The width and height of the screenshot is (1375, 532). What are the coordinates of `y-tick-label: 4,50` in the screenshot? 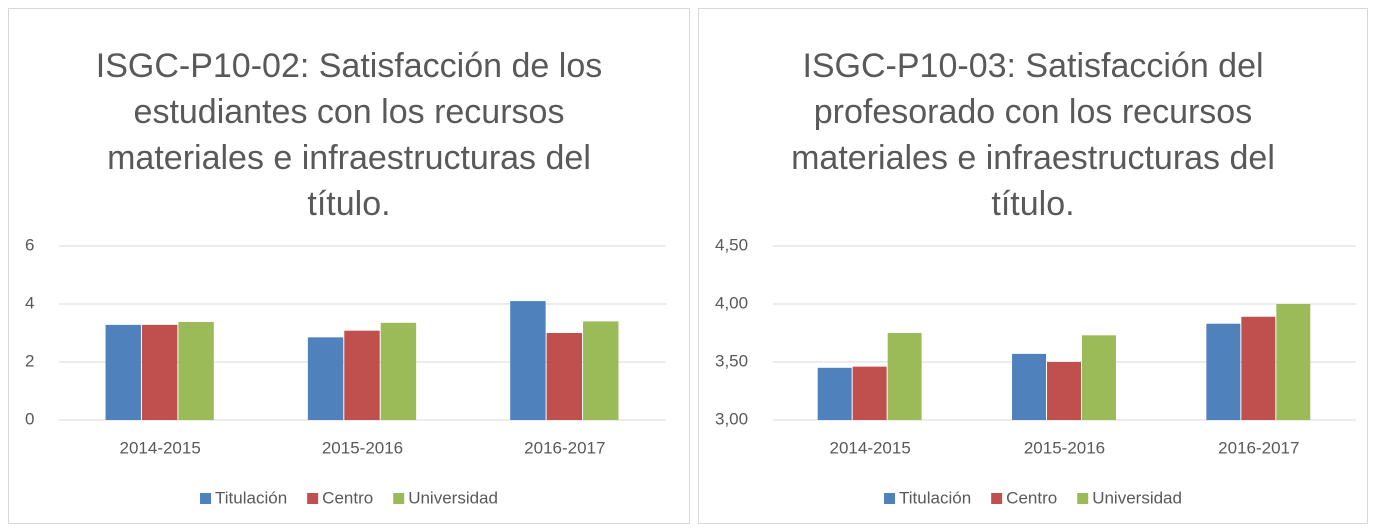 It's located at (731, 244).